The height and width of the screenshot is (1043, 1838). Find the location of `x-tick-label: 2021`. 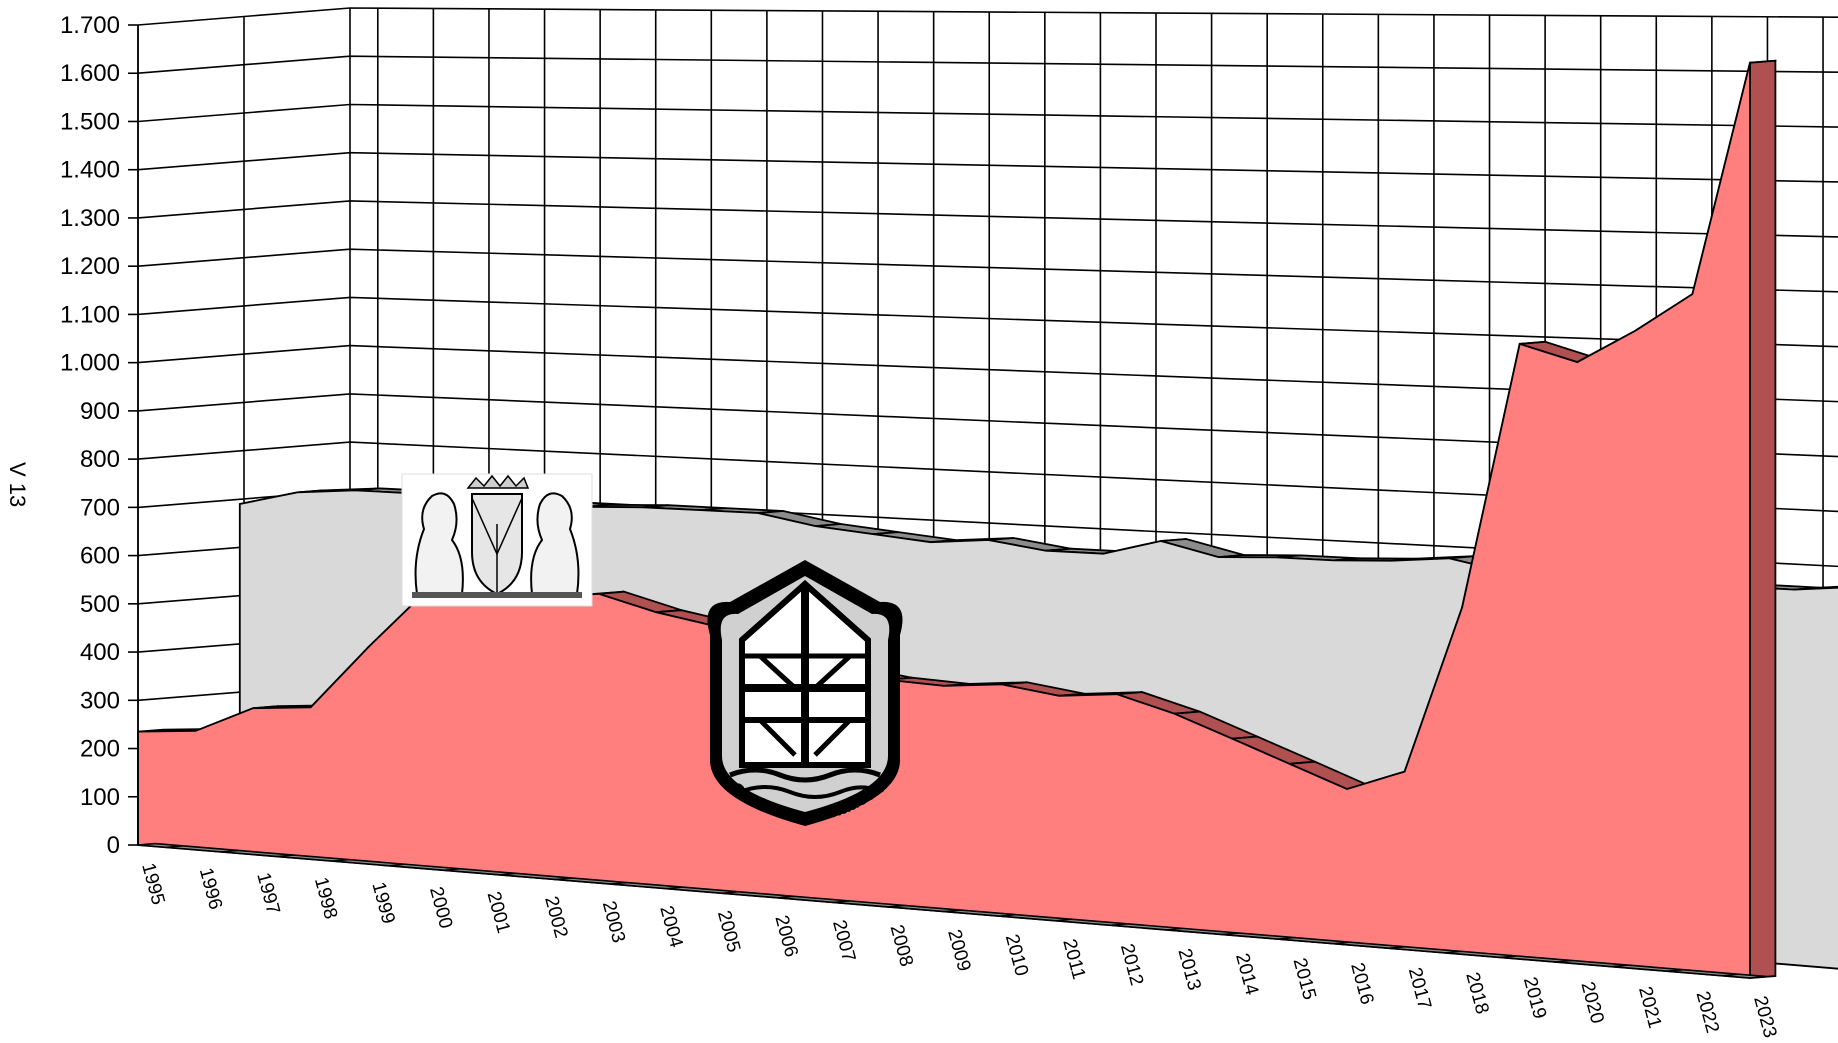

x-tick-label: 2021 is located at coordinates (1649, 1007).